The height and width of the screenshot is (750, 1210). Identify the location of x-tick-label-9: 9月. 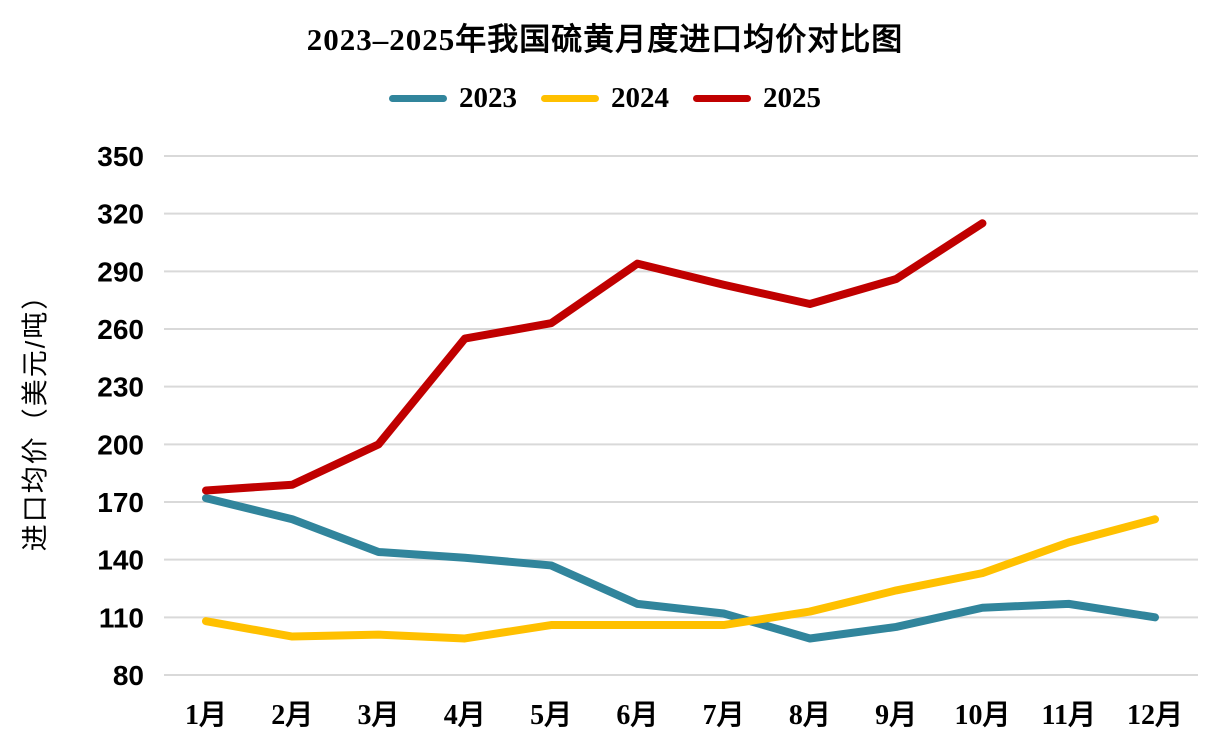
(896, 715).